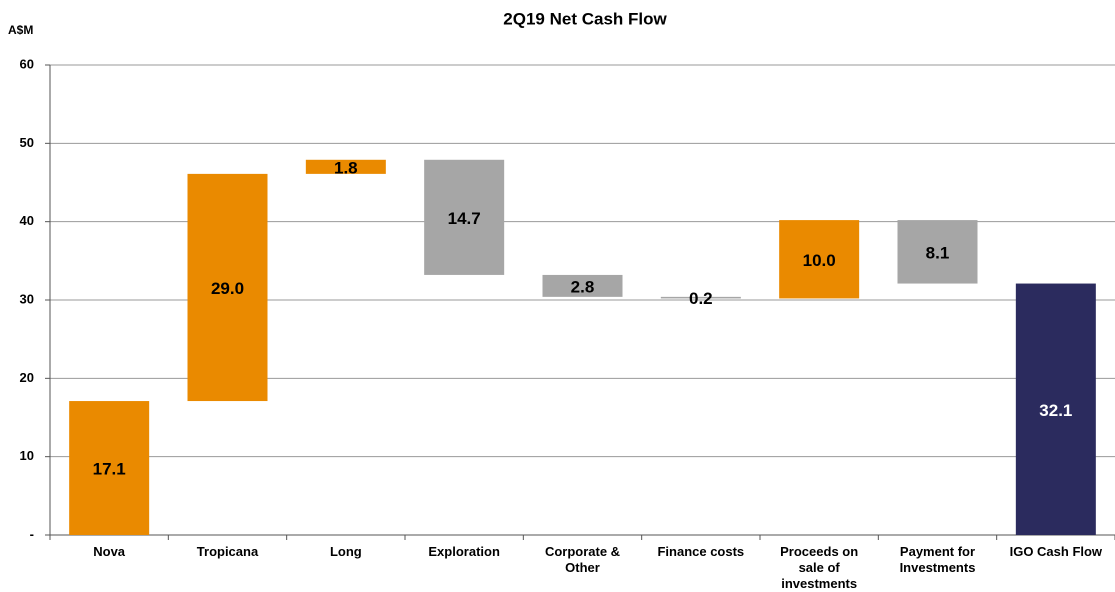 Image resolution: width=1115 pixels, height=592 pixels. I want to click on data-label: 0.2, so click(701, 298).